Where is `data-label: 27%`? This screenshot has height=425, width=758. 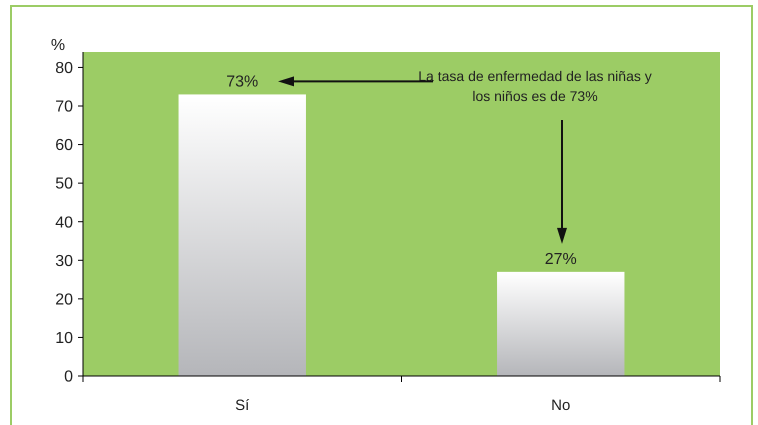
data-label: 27% is located at coordinates (560, 259).